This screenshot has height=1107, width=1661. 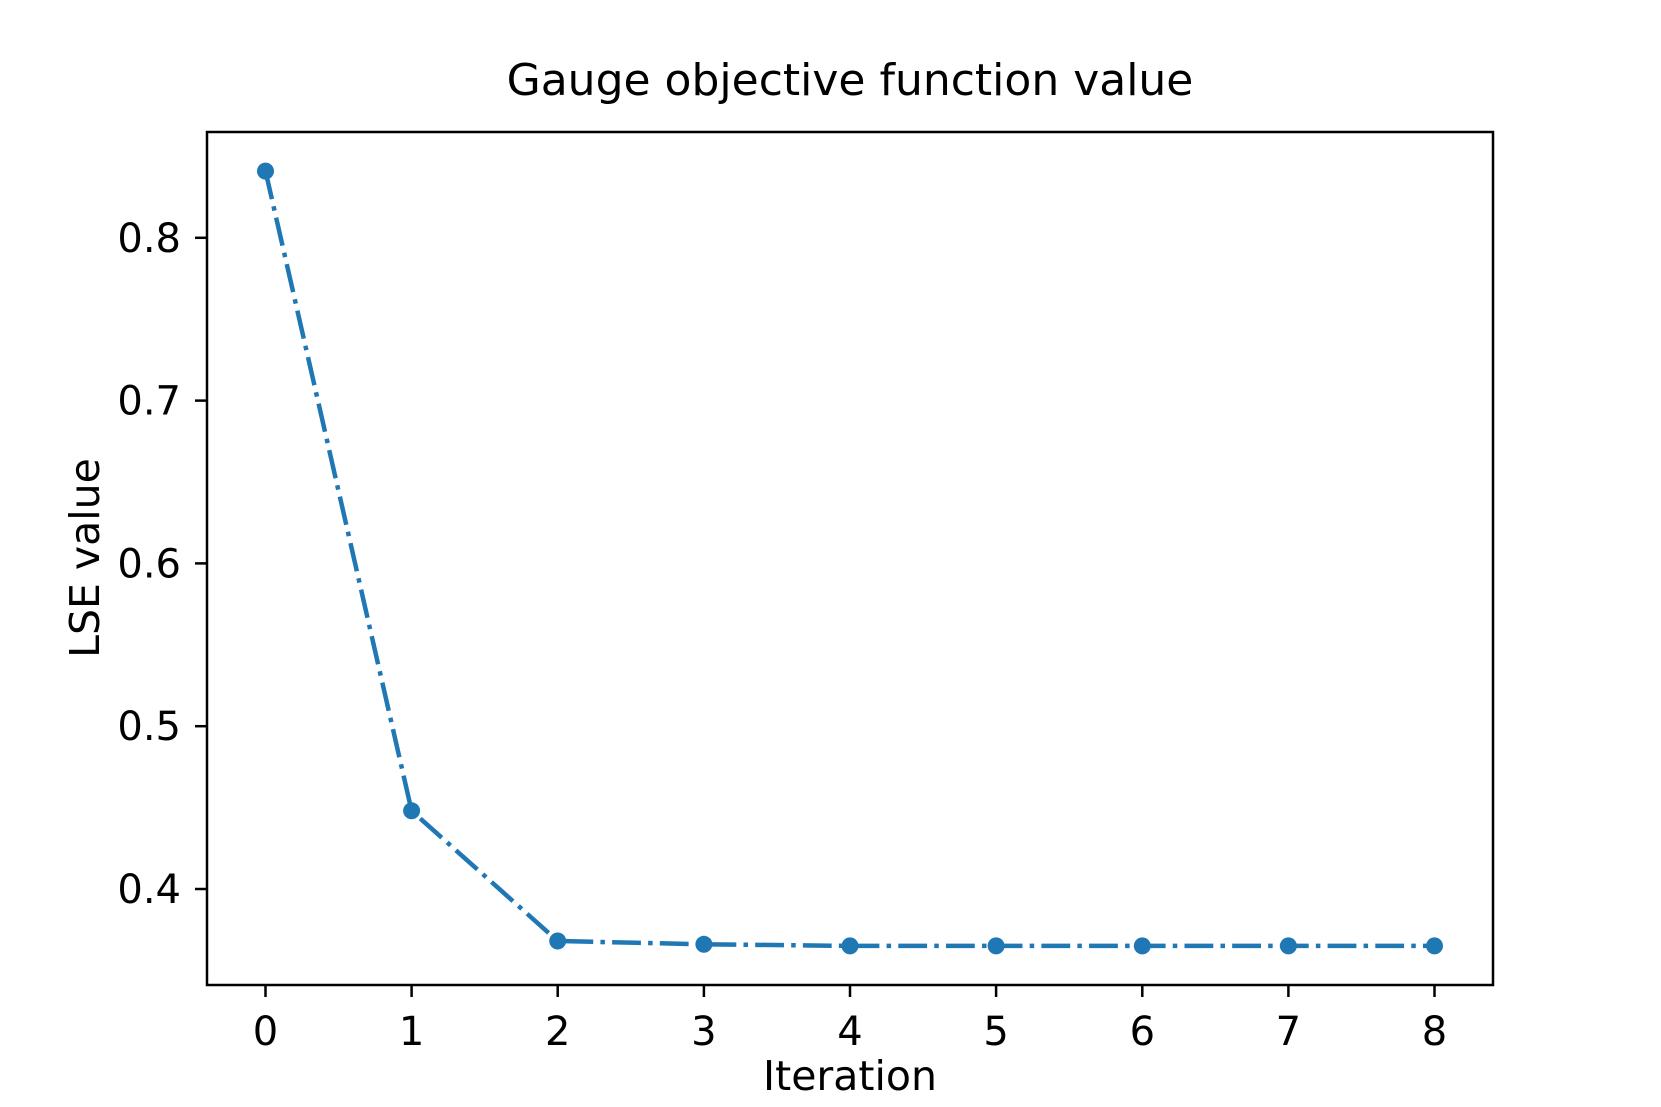 I want to click on y-tick-label: 0.5, so click(x=149, y=727).